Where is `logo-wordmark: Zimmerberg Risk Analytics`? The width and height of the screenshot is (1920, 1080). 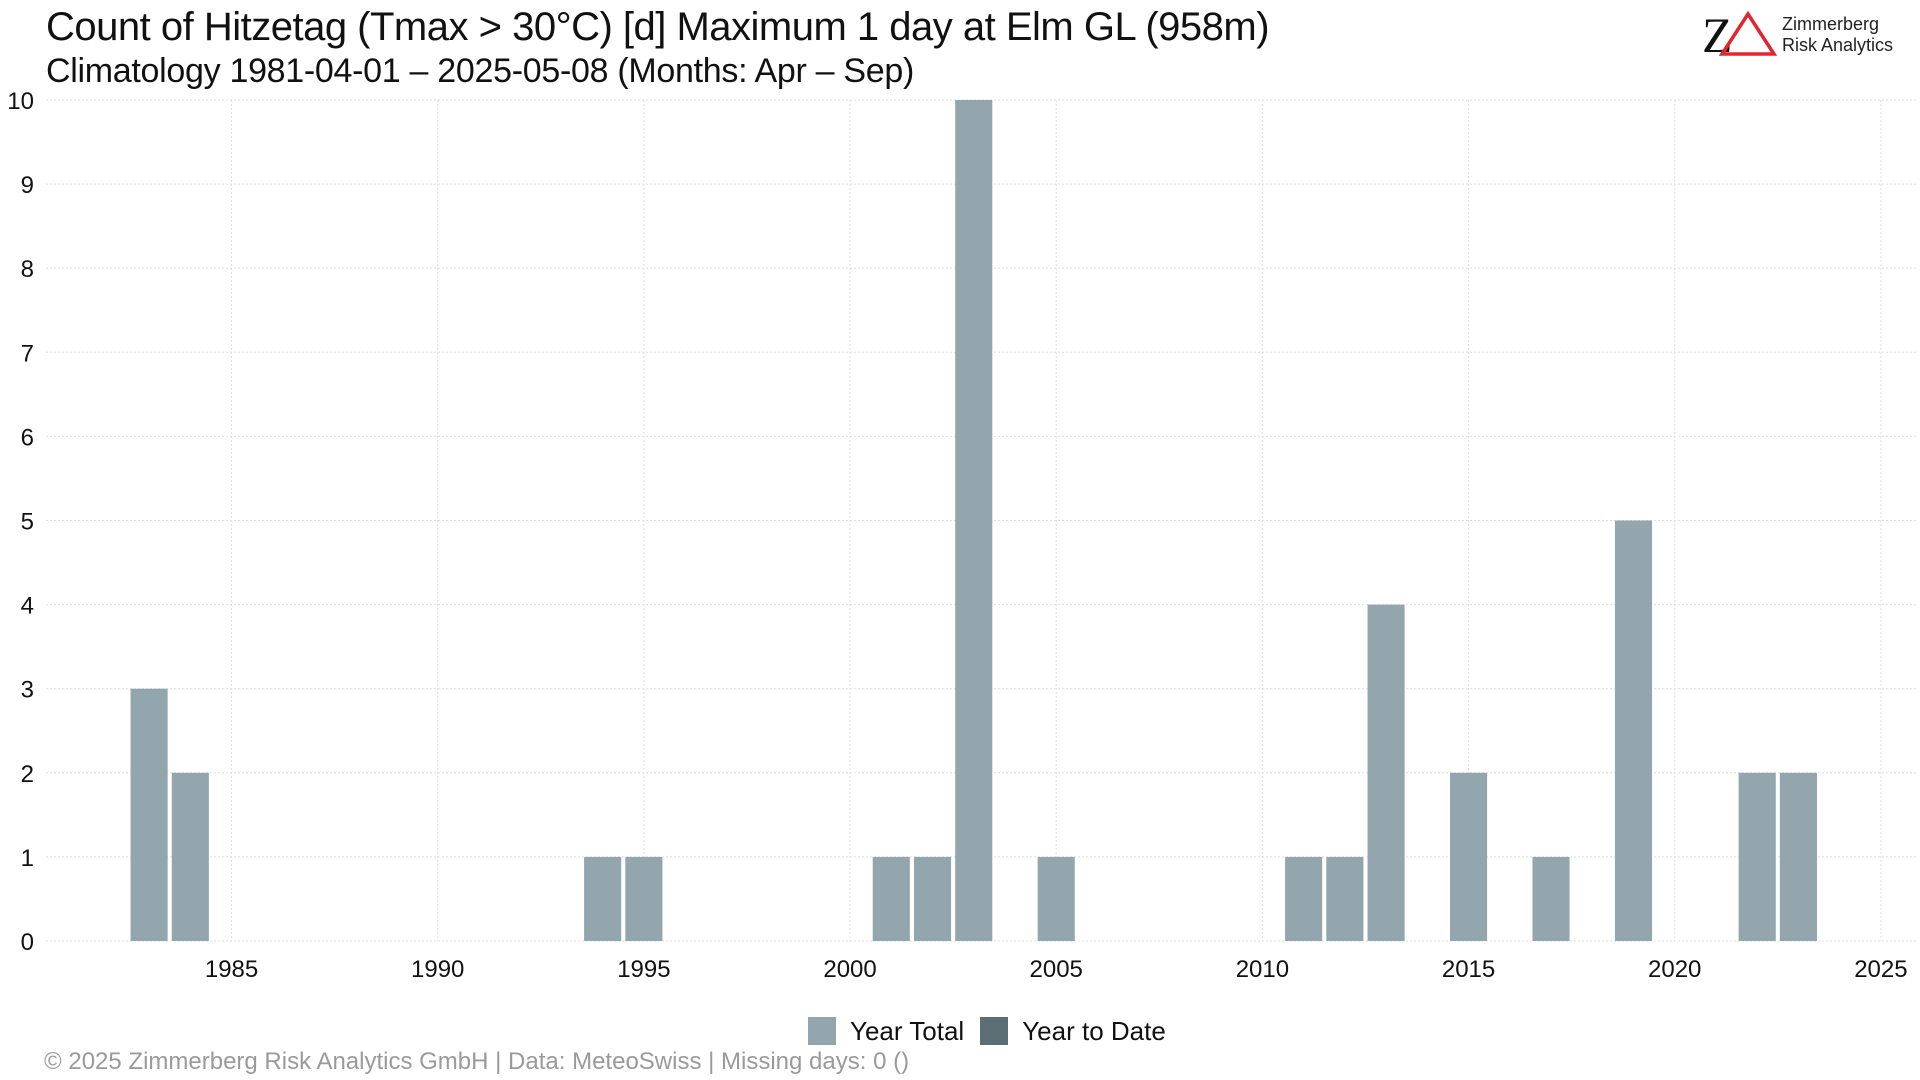
logo-wordmark: Zimmerberg Risk Analytics is located at coordinates (1837, 35).